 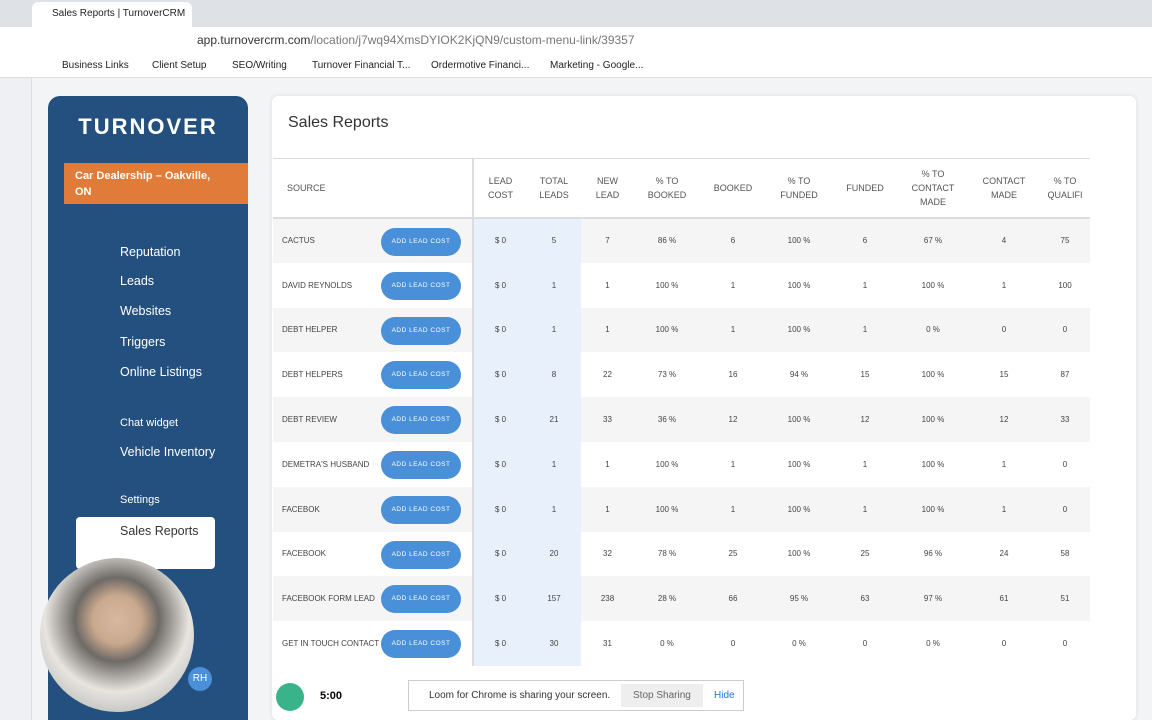 What do you see at coordinates (143, 342) in the screenshot?
I see `menu-item: Triggers` at bounding box center [143, 342].